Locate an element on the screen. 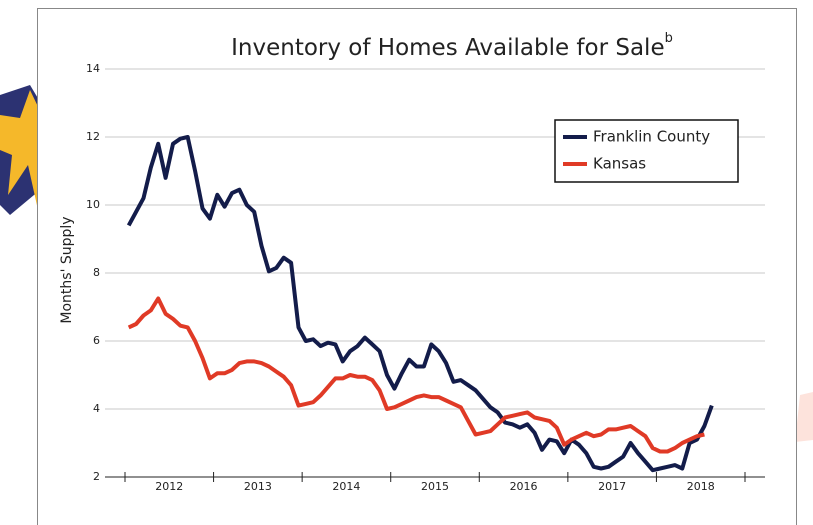 This screenshot has height=525, width=813. y-tick-label: 4 is located at coordinates (96, 408).